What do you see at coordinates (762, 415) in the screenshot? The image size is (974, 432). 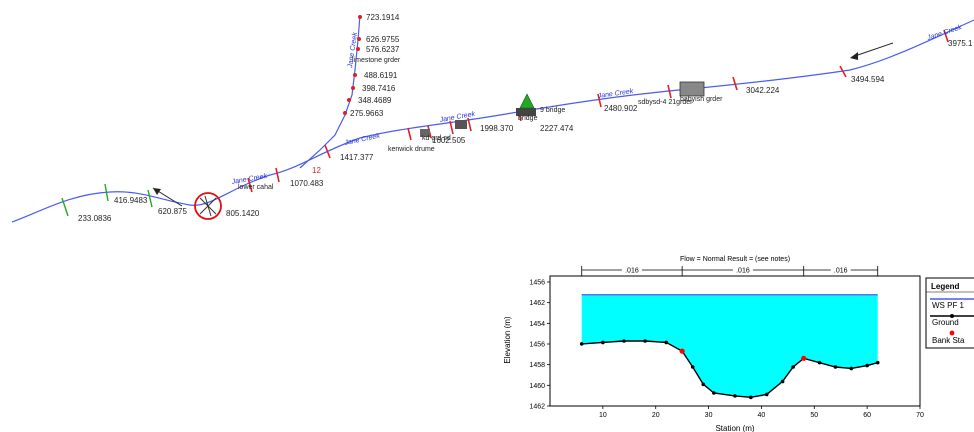 I see `x-tick-label: 40` at bounding box center [762, 415].